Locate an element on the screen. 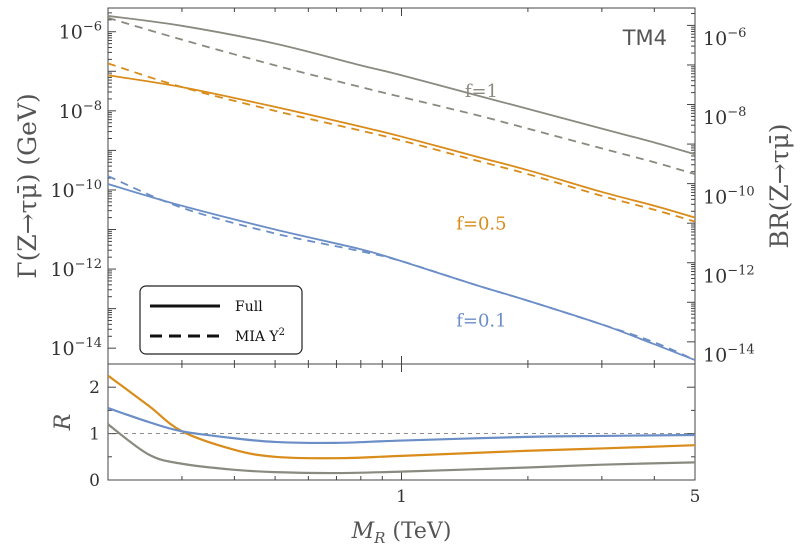 This screenshot has height=550, width=800. y-right-tick-label: 10⁻¹⁰ is located at coordinates (729, 196).